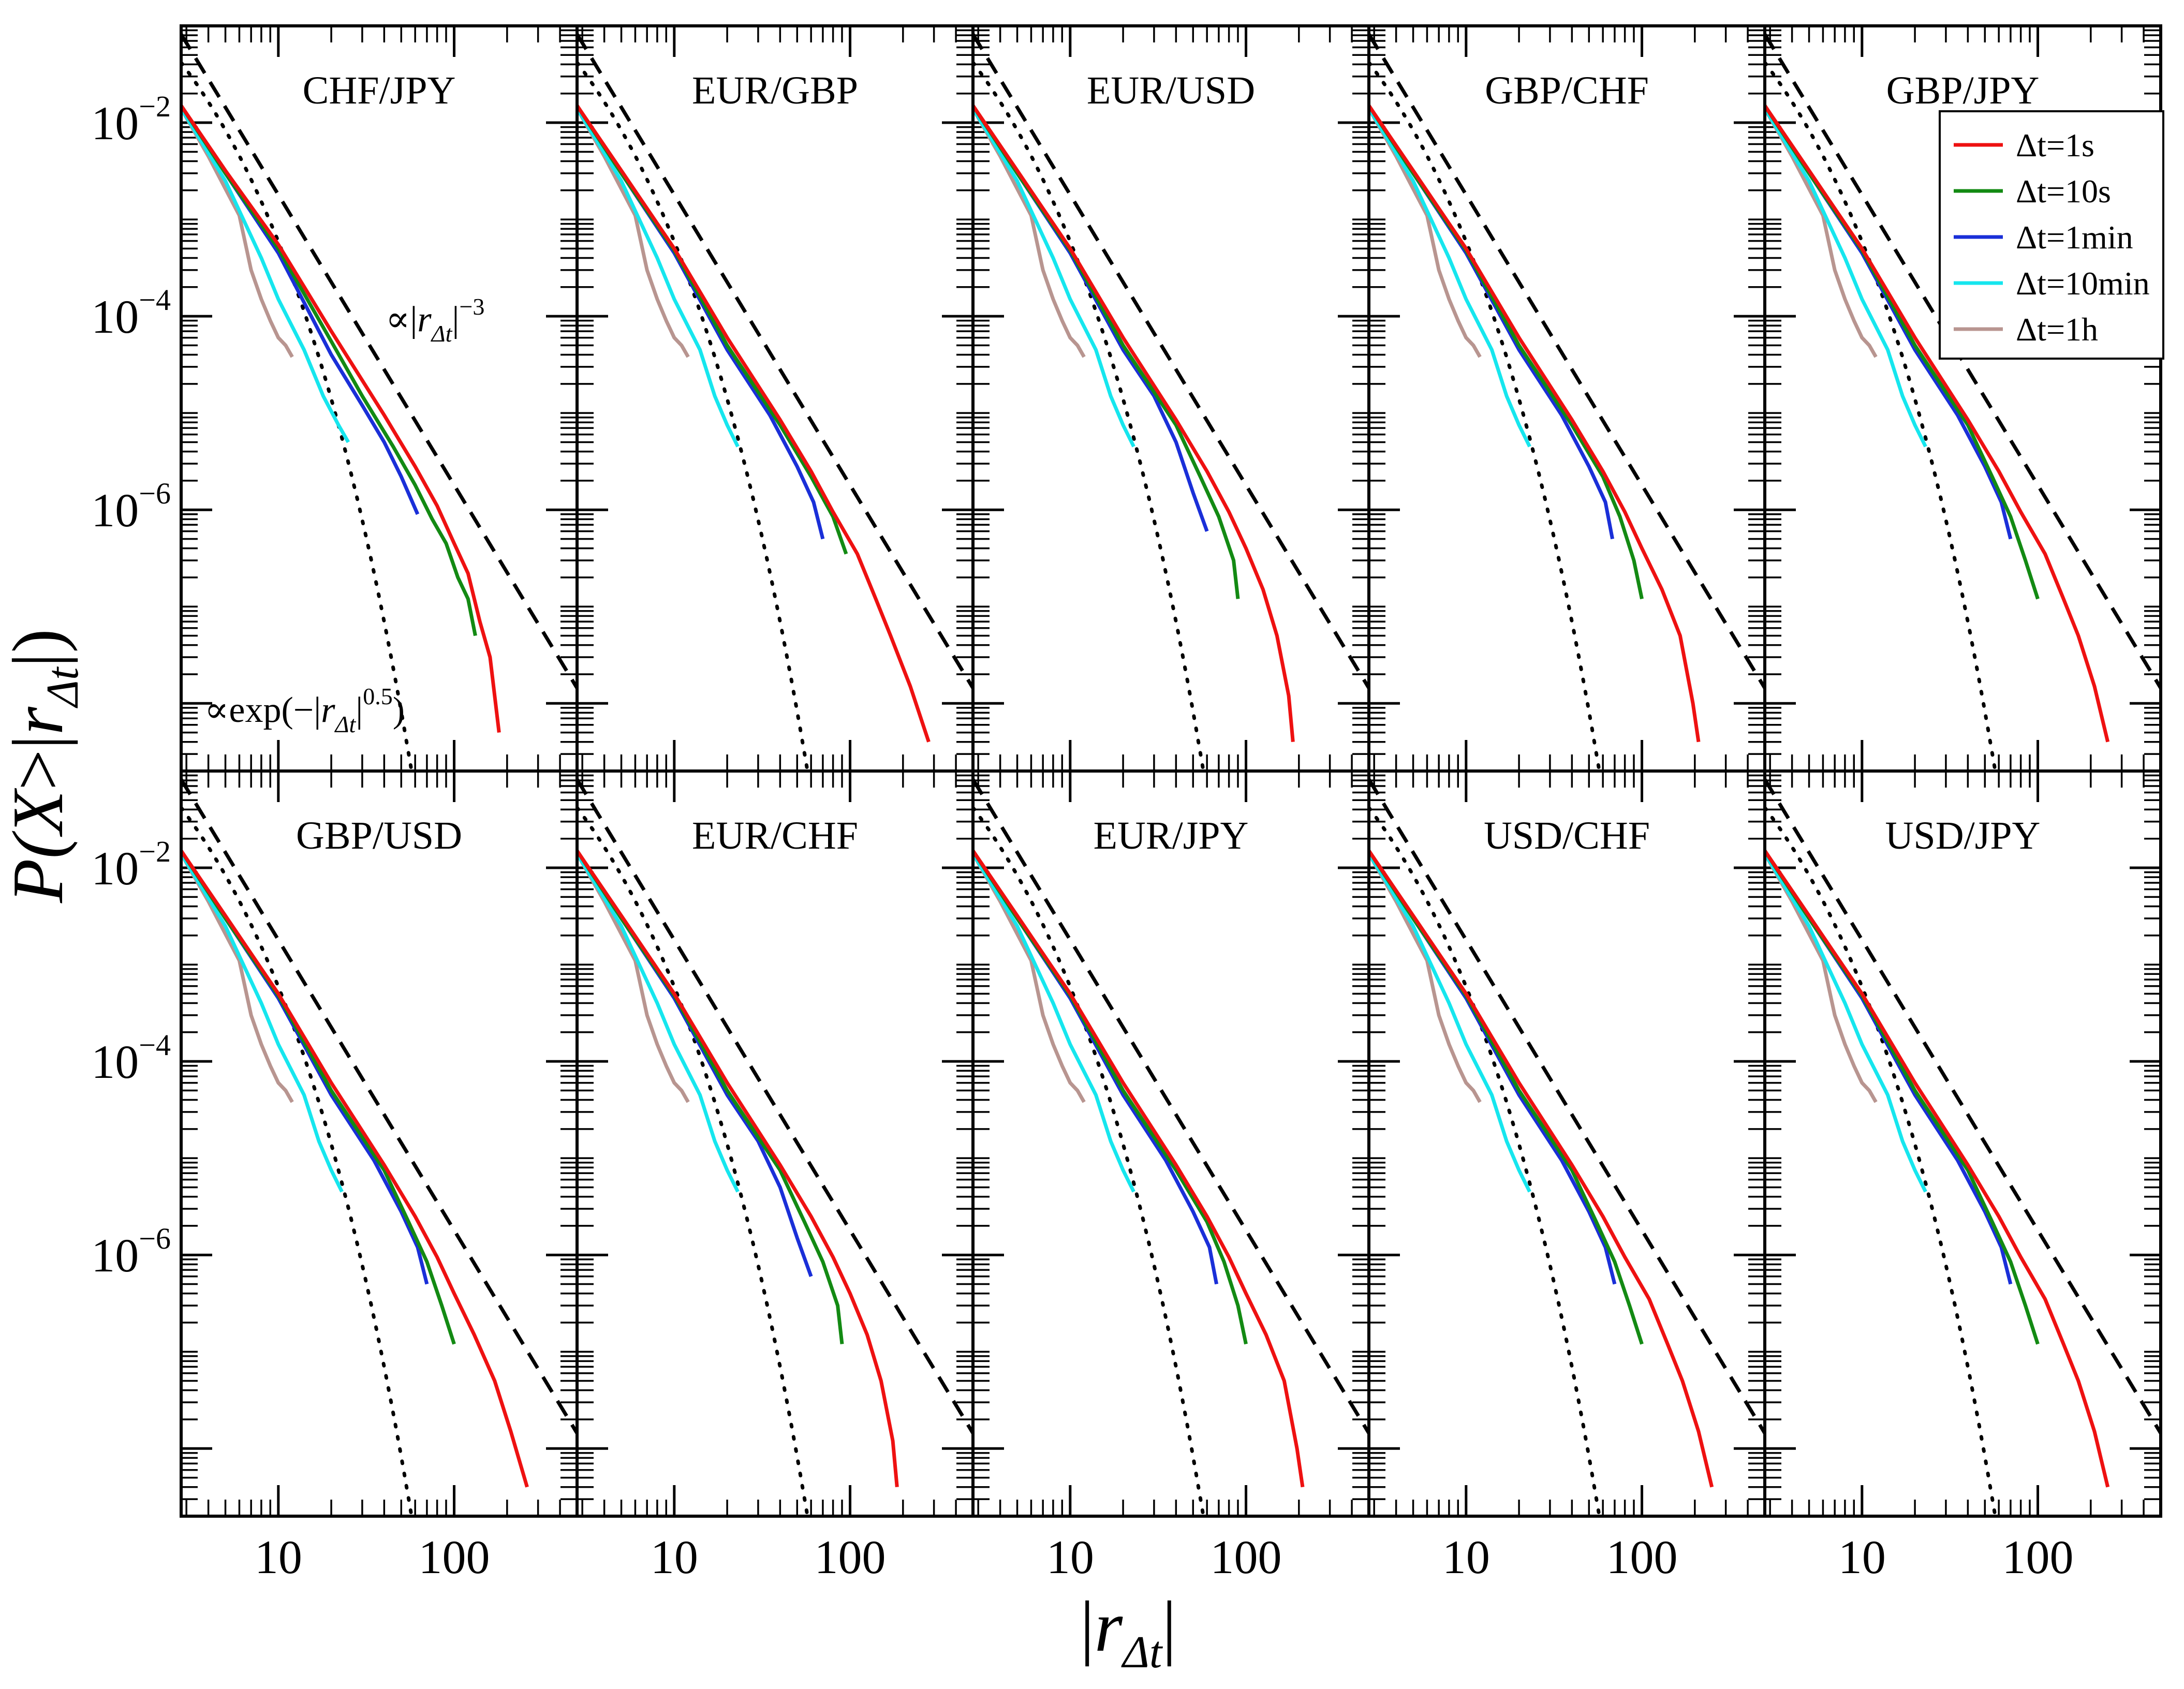 This screenshot has width=2184, height=1689. What do you see at coordinates (1963, 90) in the screenshot?
I see `panel-title: GBP/JPY` at bounding box center [1963, 90].